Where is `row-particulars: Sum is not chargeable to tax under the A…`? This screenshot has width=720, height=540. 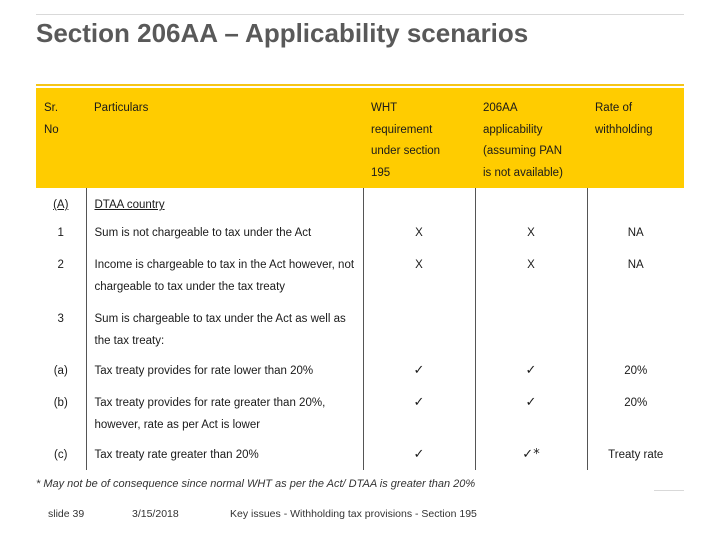 row-particulars: Sum is not chargeable to tax under the A… is located at coordinates (203, 233).